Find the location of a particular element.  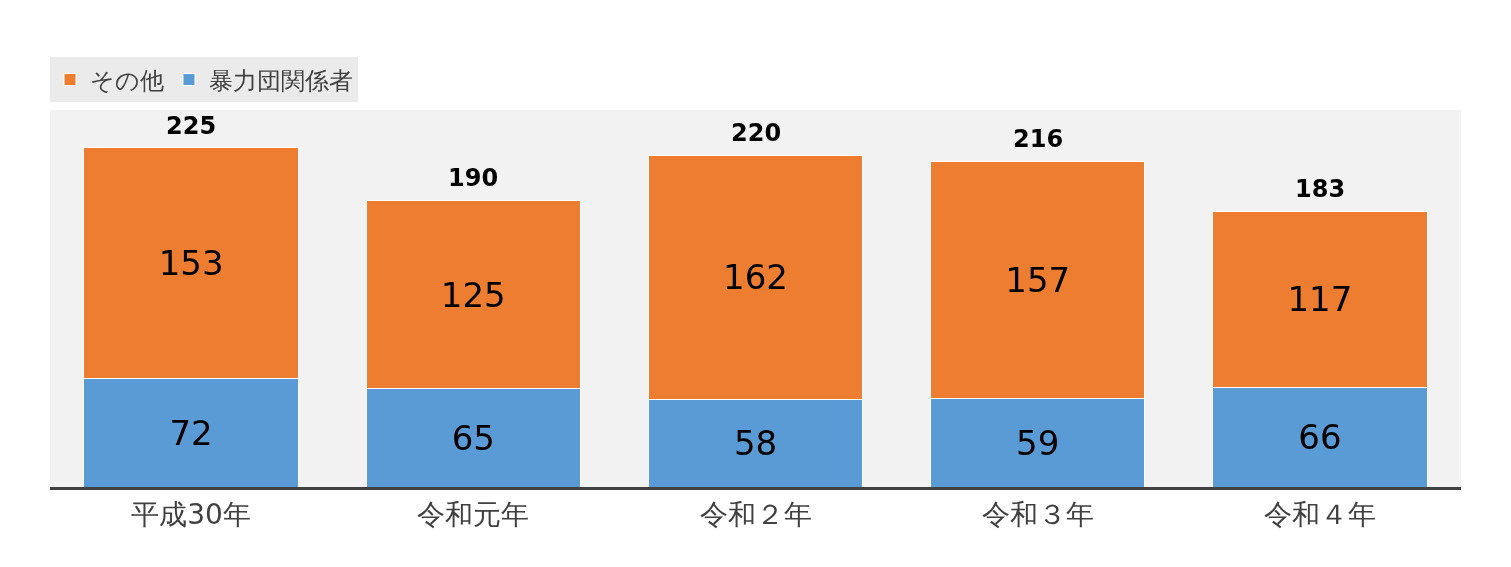

data-label: 157 is located at coordinates (1038, 279).